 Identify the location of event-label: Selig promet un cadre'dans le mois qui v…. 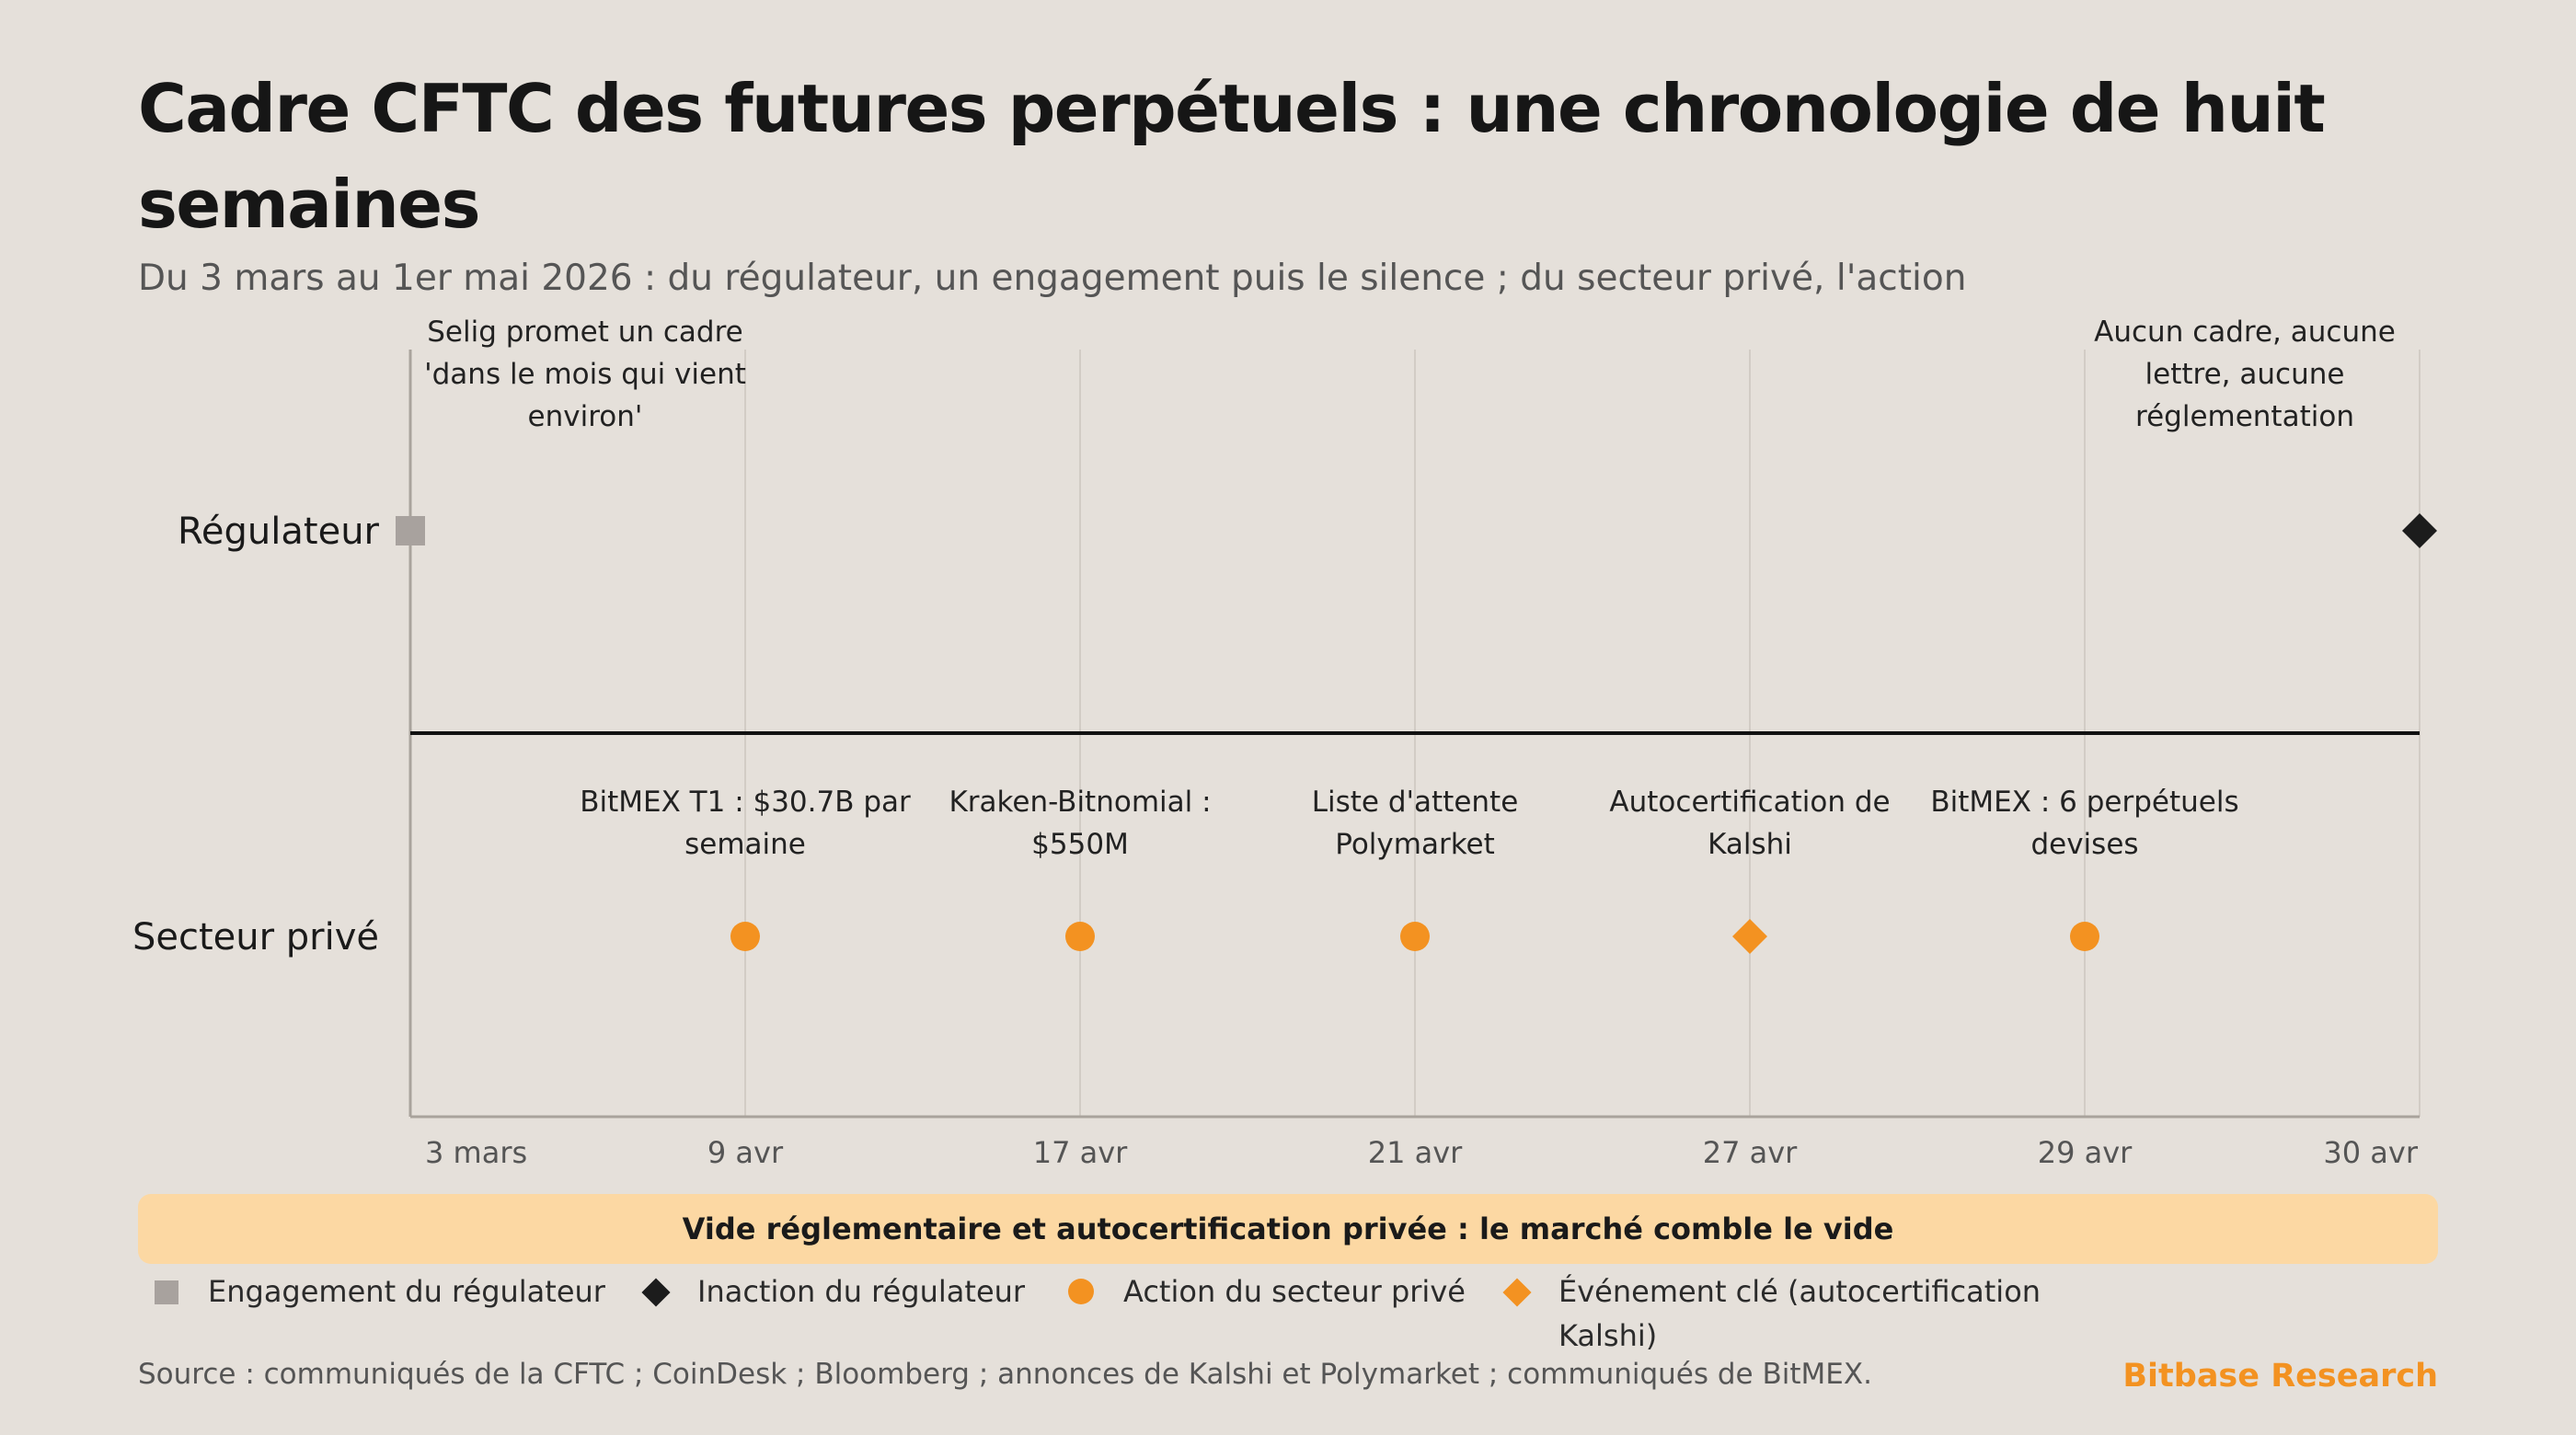
(585, 374).